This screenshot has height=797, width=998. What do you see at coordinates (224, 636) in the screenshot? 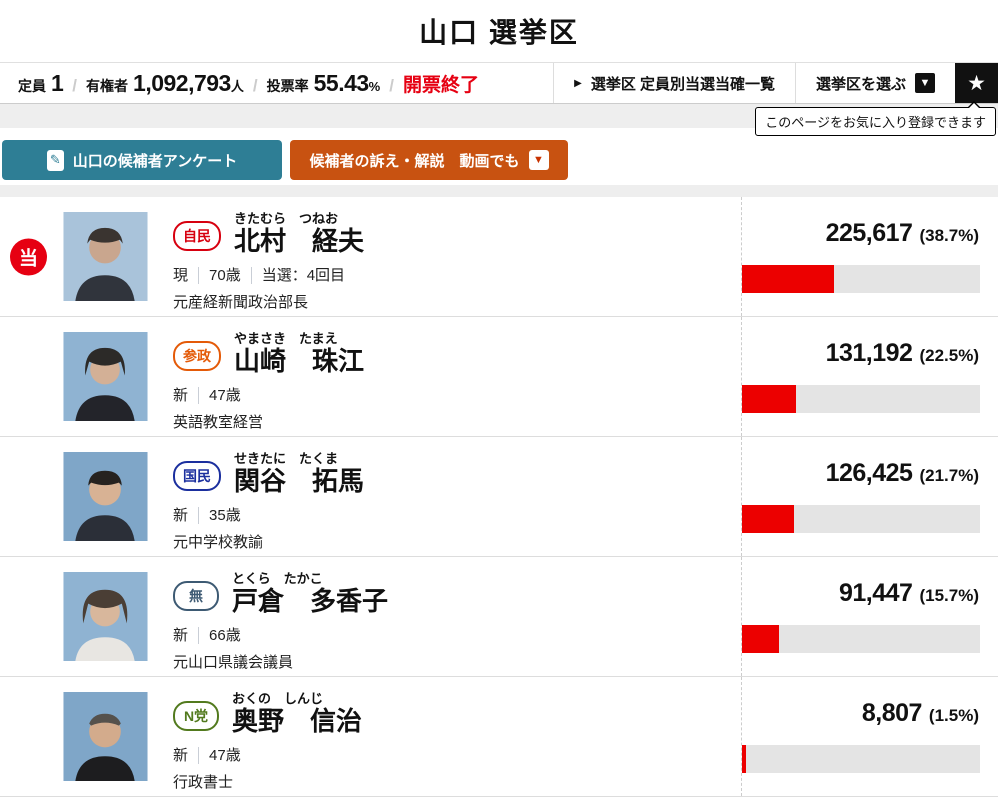
I see `candidate-age: 66歳` at bounding box center [224, 636].